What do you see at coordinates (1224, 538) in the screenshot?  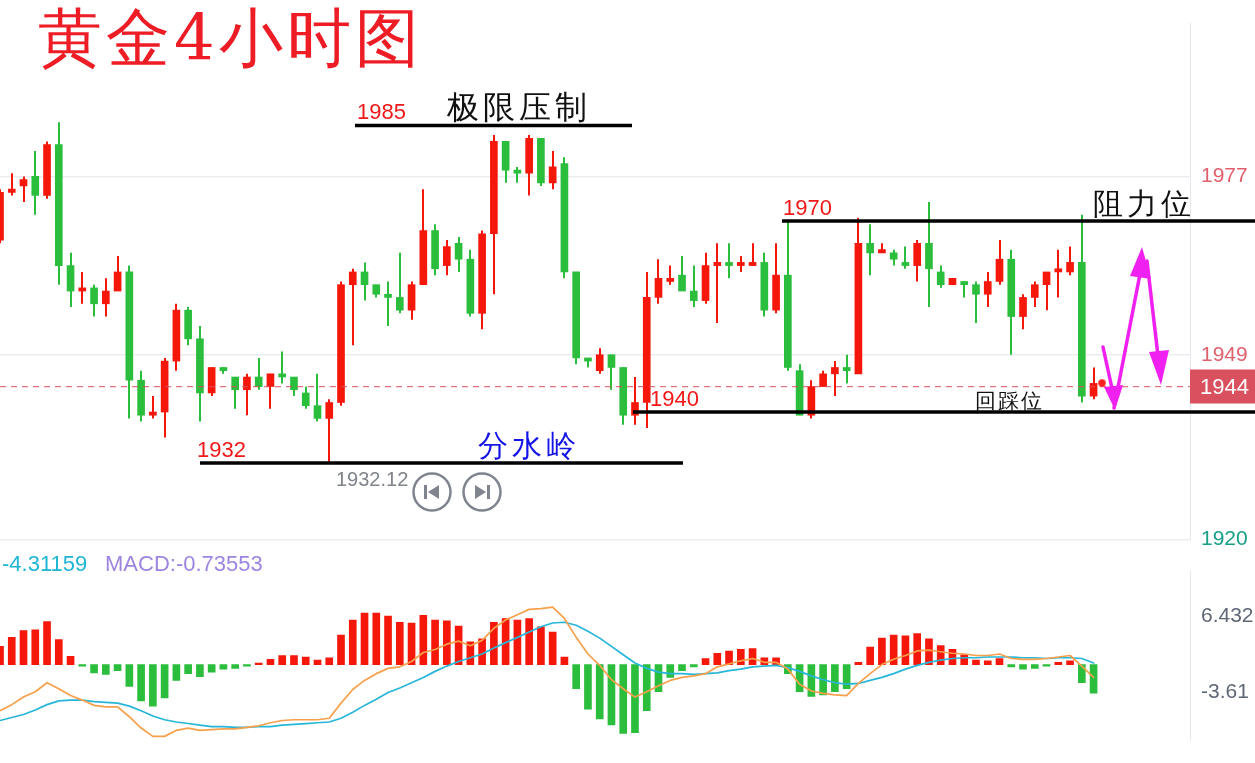 I see `y-tick-label: 1920` at bounding box center [1224, 538].